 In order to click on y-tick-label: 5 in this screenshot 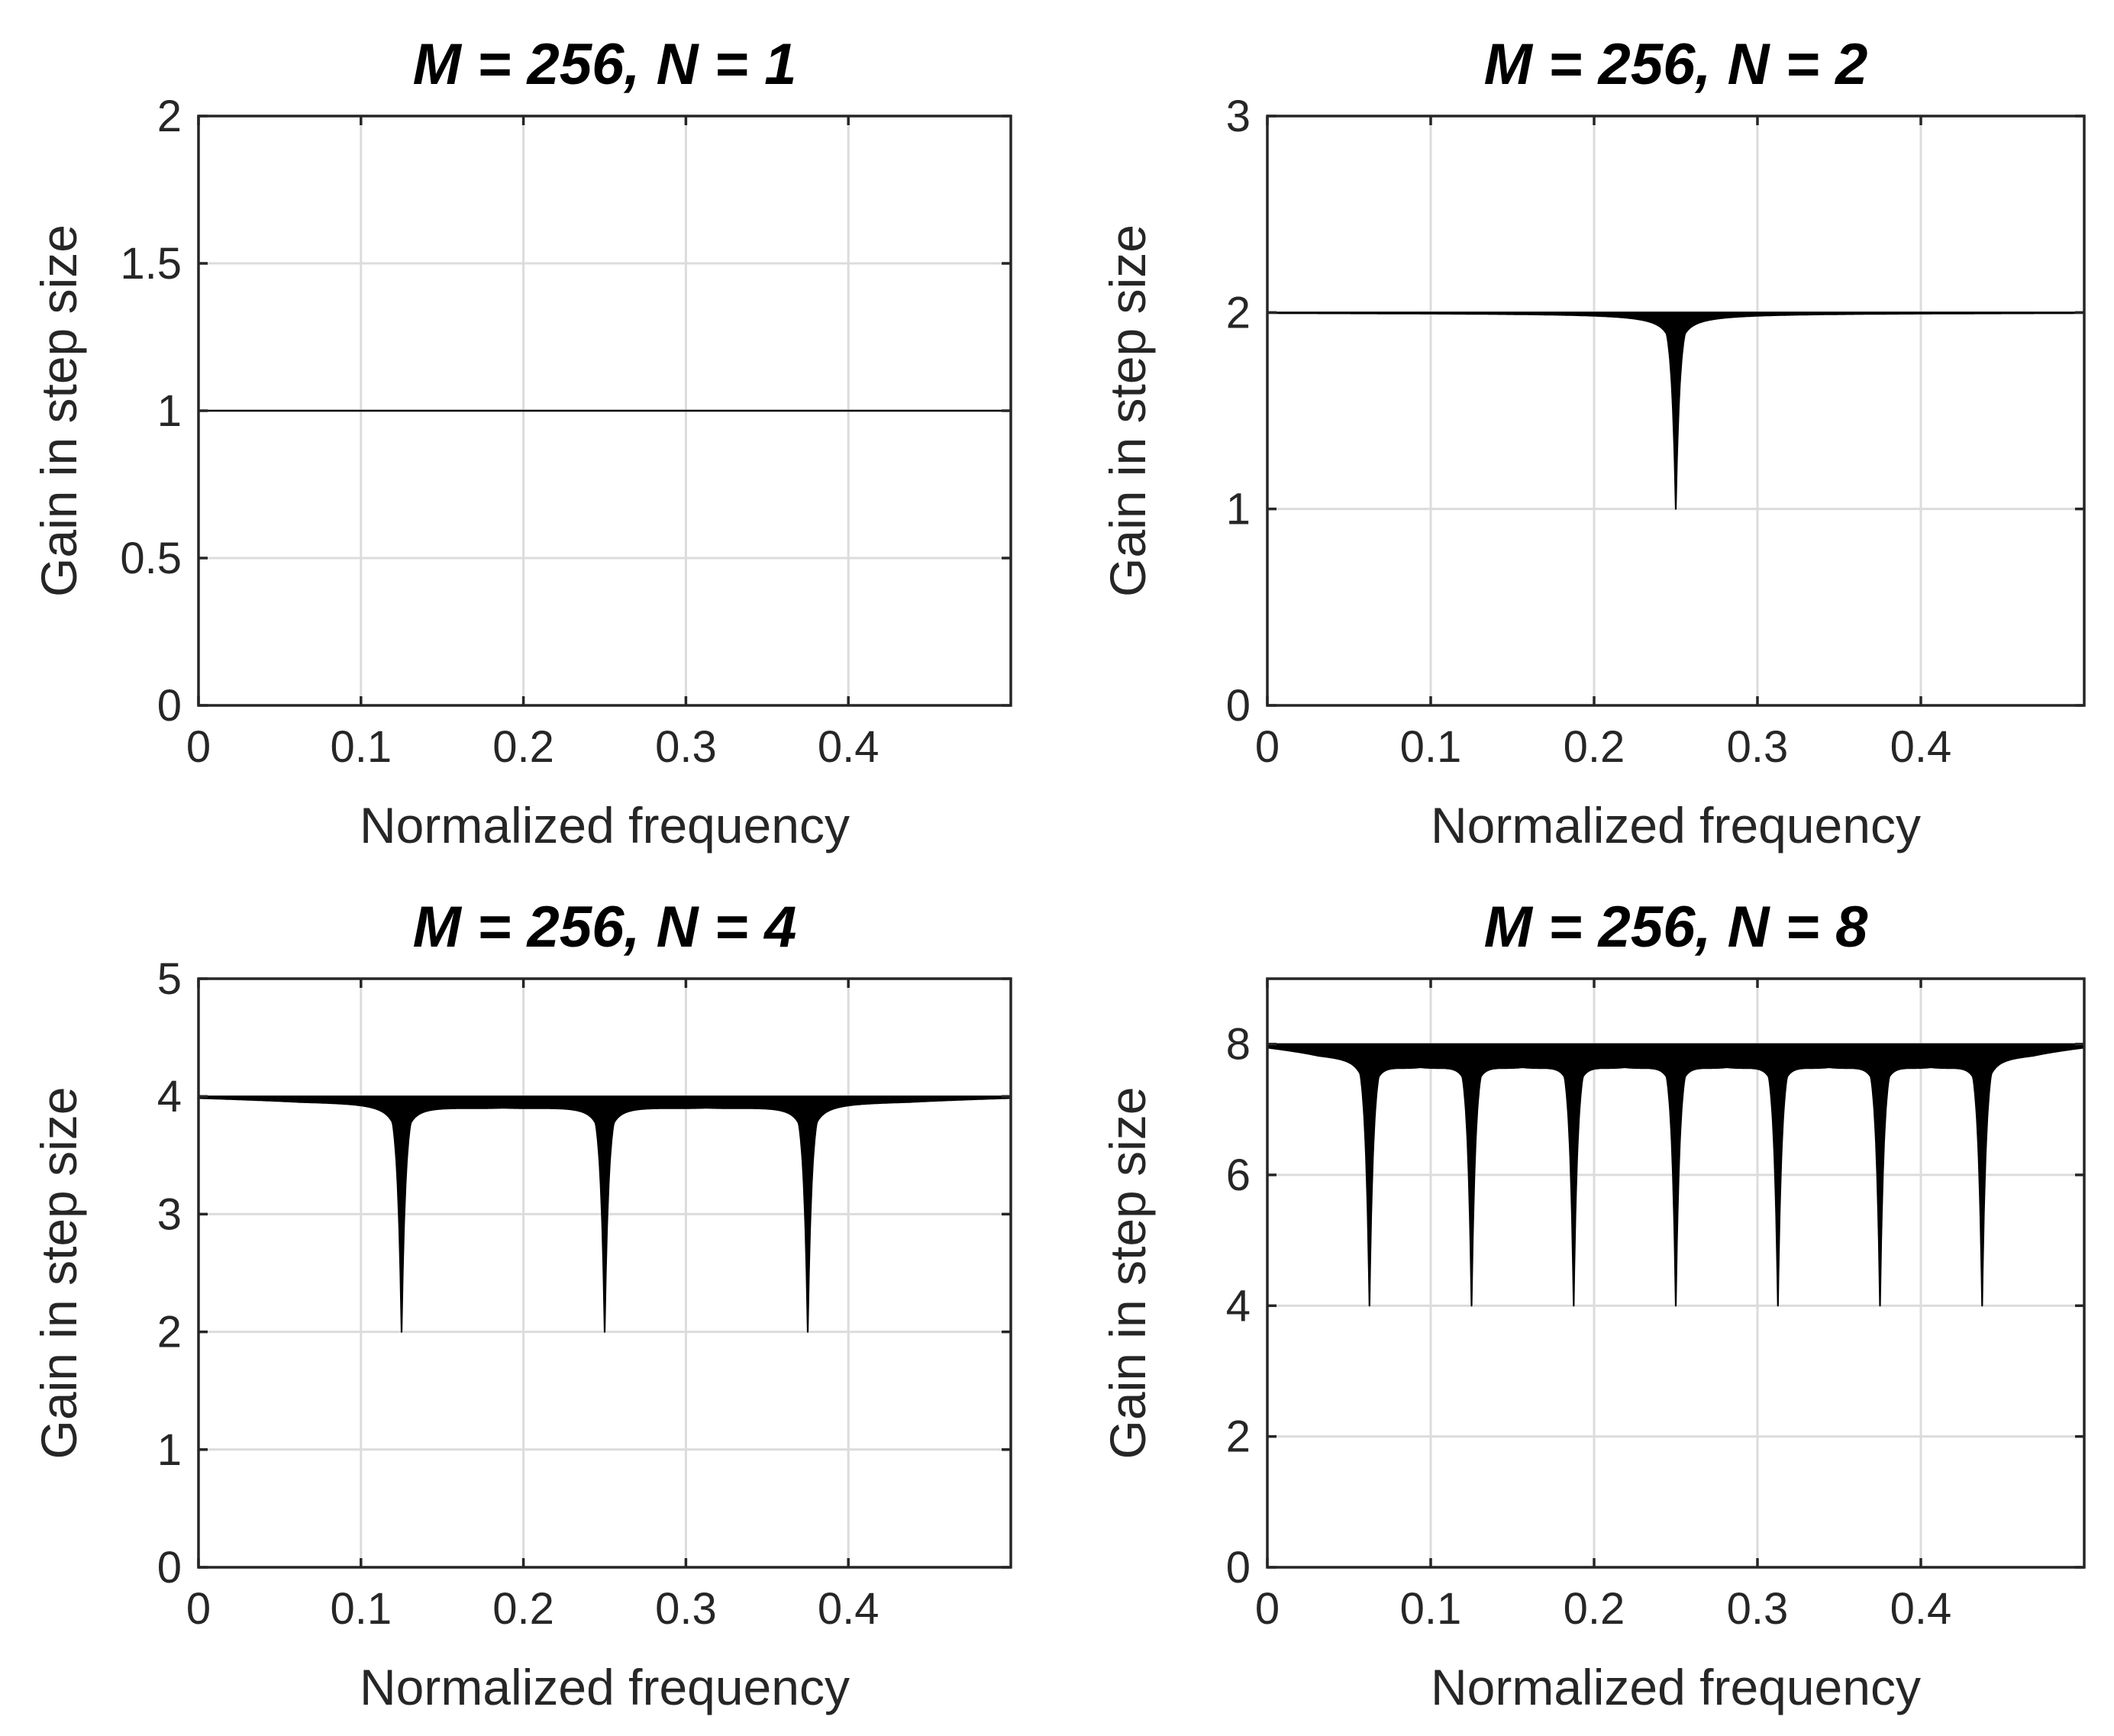, I will do `click(169, 979)`.